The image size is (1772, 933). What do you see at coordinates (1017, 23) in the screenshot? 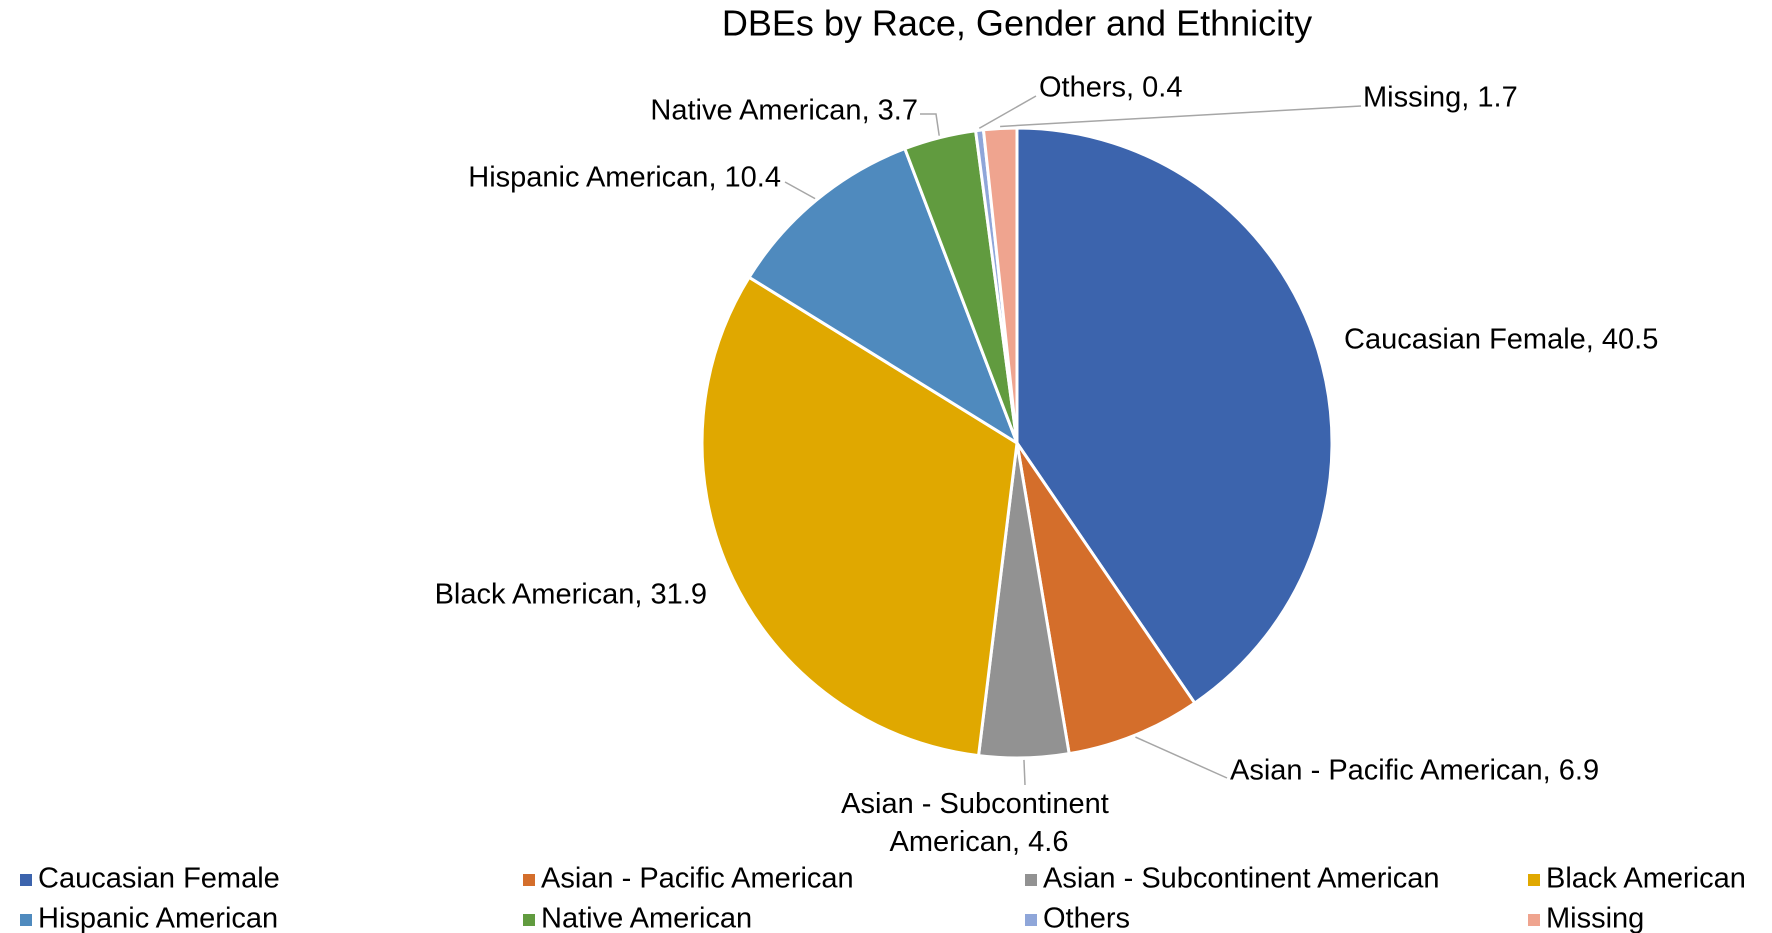
I see `chart-title: DBEs by Race, Gender and Ethnicity` at bounding box center [1017, 23].